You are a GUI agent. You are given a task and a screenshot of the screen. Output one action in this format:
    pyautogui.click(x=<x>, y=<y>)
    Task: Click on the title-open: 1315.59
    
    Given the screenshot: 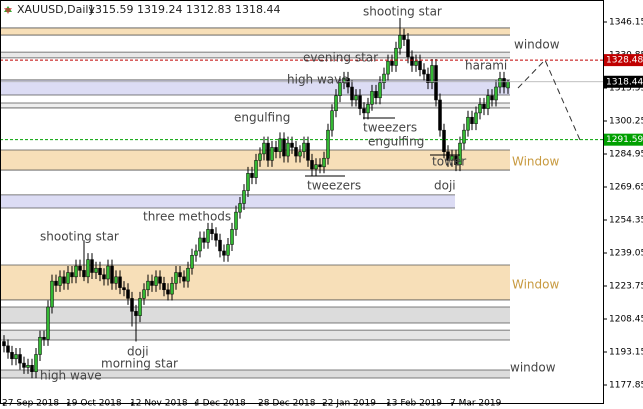 What is the action you would take?
    pyautogui.click(x=111, y=9)
    